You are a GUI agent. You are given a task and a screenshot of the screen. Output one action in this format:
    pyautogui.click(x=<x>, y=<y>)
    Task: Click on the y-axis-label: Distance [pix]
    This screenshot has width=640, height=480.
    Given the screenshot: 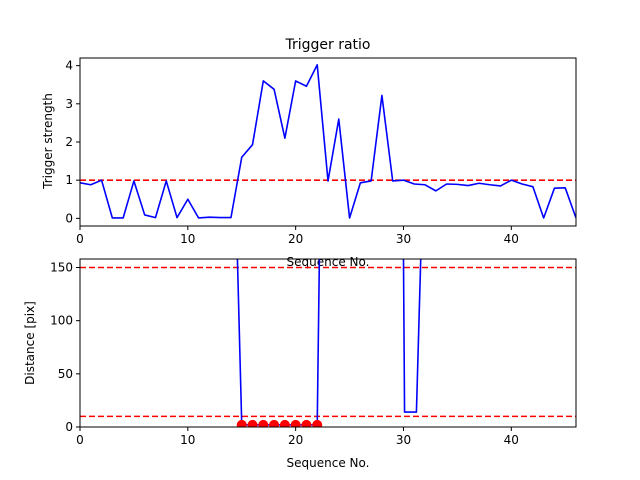 What is the action you would take?
    pyautogui.click(x=30, y=343)
    